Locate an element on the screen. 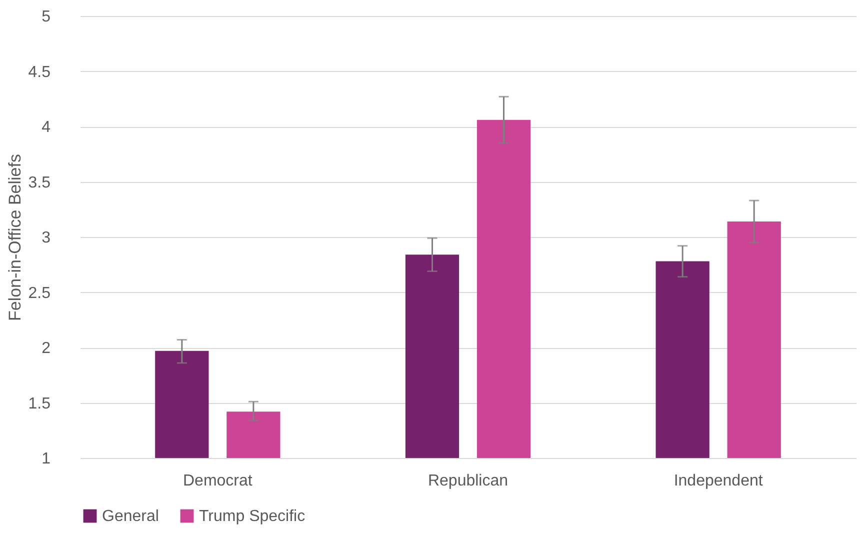 Image resolution: width=861 pixels, height=534 pixels. y-tick-label: 2 is located at coordinates (46, 348).